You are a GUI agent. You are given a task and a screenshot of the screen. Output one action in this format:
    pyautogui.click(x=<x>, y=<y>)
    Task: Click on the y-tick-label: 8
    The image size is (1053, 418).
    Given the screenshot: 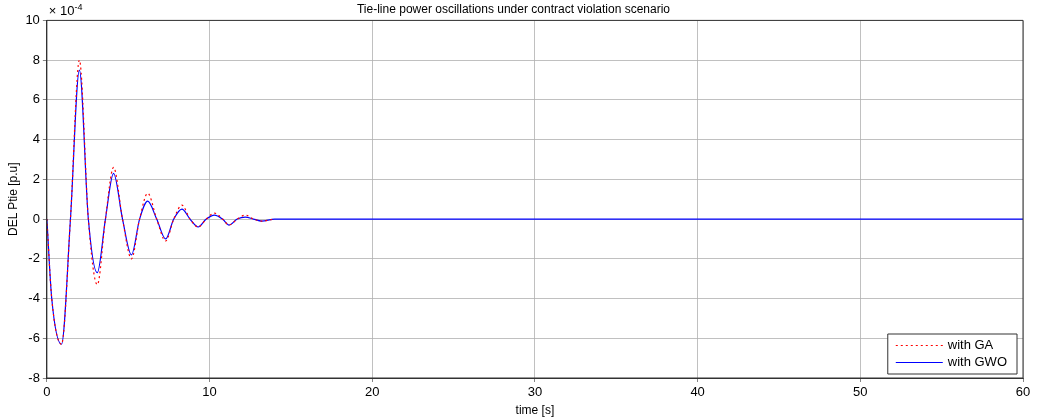 What is the action you would take?
    pyautogui.click(x=36, y=59)
    